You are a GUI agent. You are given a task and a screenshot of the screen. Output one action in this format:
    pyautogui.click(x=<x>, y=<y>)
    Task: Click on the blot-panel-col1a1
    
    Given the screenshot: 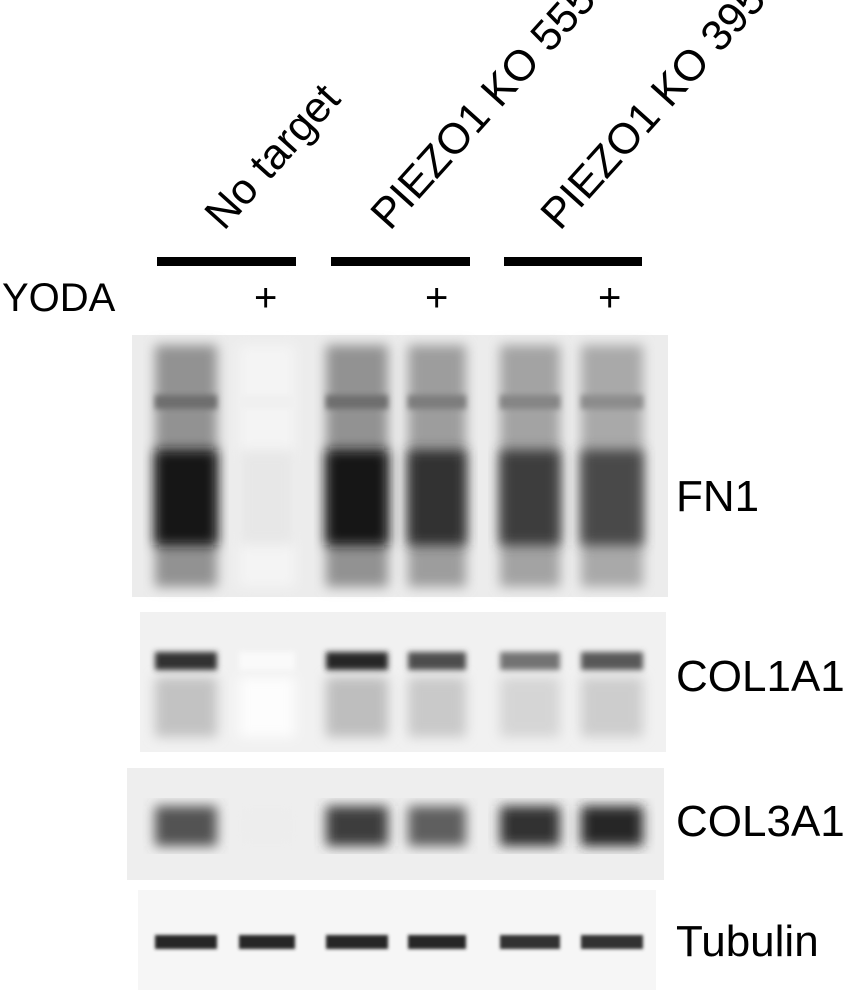 What is the action you would take?
    pyautogui.click(x=403, y=682)
    